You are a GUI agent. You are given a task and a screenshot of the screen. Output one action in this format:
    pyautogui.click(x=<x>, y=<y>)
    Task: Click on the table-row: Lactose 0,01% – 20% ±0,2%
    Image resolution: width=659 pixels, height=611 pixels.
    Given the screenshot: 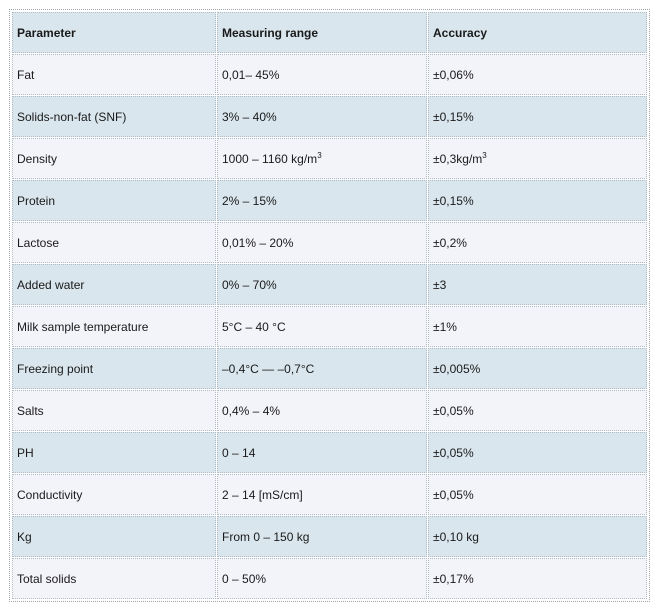 What is the action you would take?
    pyautogui.click(x=329, y=242)
    